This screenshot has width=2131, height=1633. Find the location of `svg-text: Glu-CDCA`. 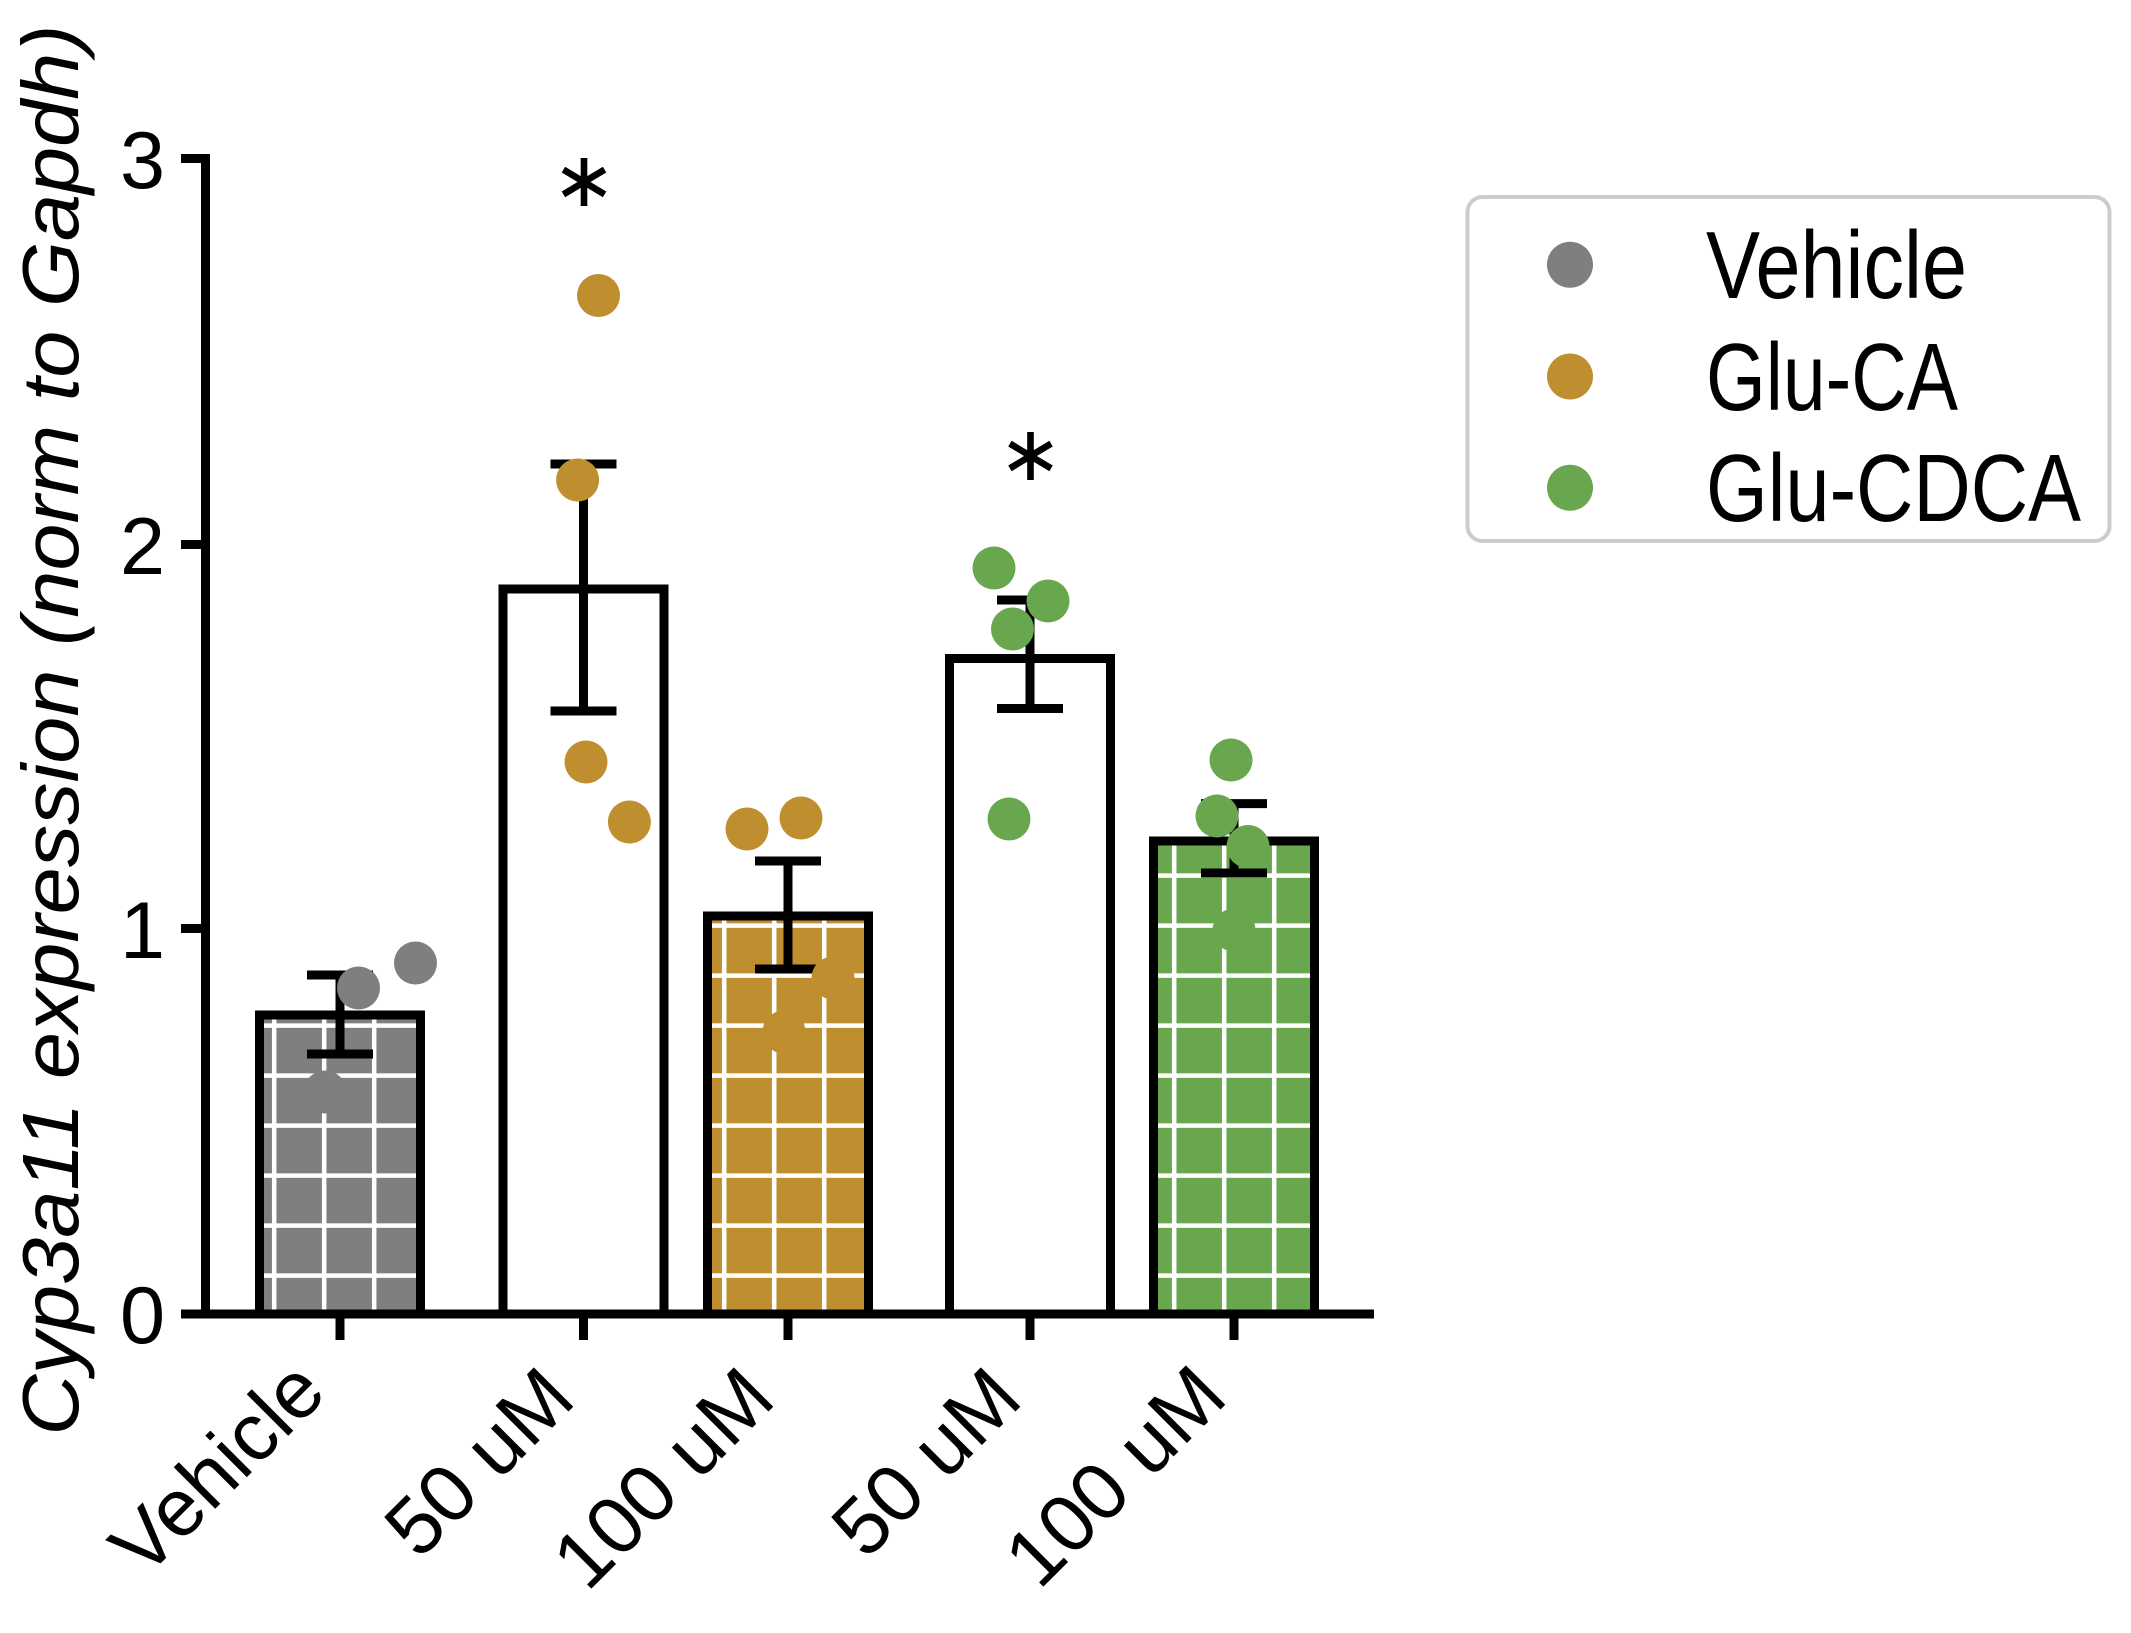

svg-text: Glu-CDCA is located at coordinates (1893, 488).